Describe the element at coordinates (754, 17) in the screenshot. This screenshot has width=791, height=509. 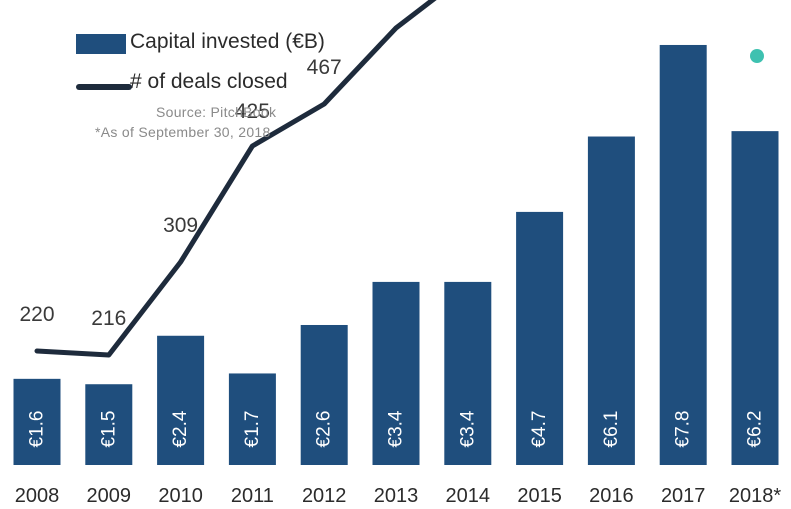
I see `deals-value-label: 515` at that location.